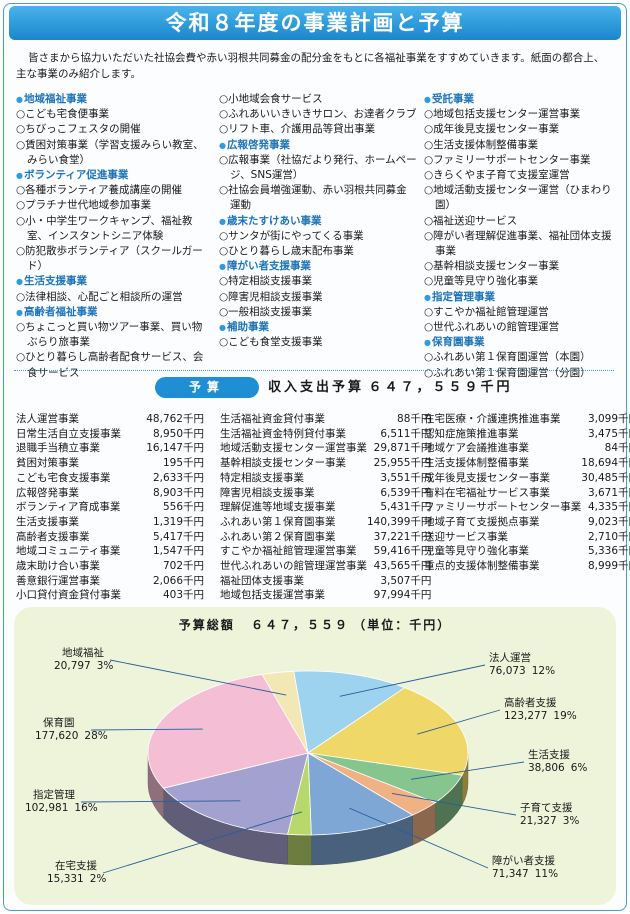  Describe the element at coordinates (278, 507) in the screenshot. I see `budget-item-name: 理解促進等地域支援事業` at that location.